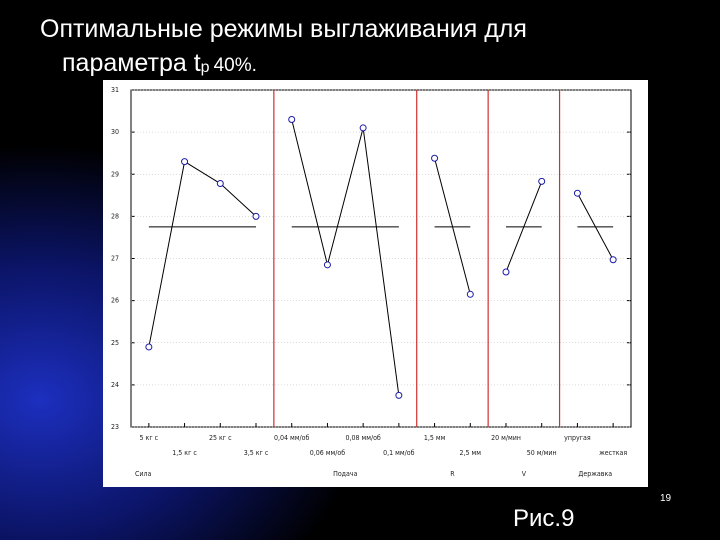 This screenshot has height=540, width=720. What do you see at coordinates (115, 132) in the screenshot?
I see `y-tick-label: 30` at bounding box center [115, 132].